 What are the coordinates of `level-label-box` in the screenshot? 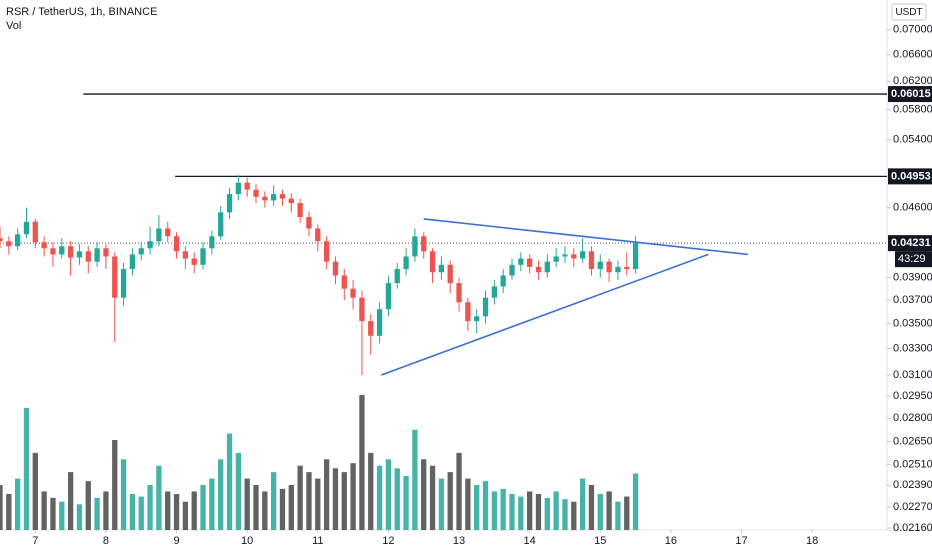 It's located at (910, 176).